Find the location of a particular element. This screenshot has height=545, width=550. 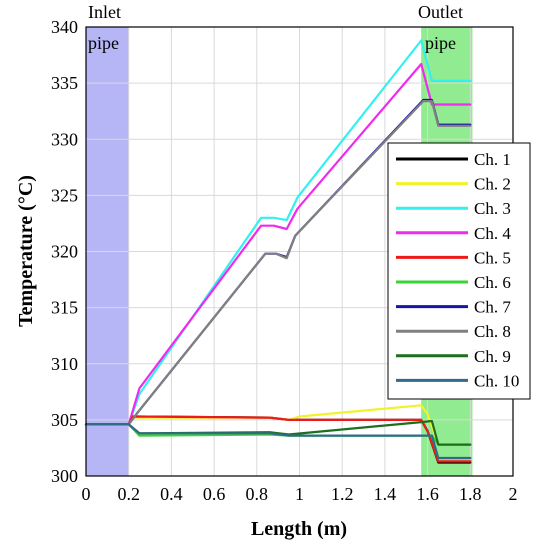

legend-label-ch9: Ch. 9 is located at coordinates (492, 356).